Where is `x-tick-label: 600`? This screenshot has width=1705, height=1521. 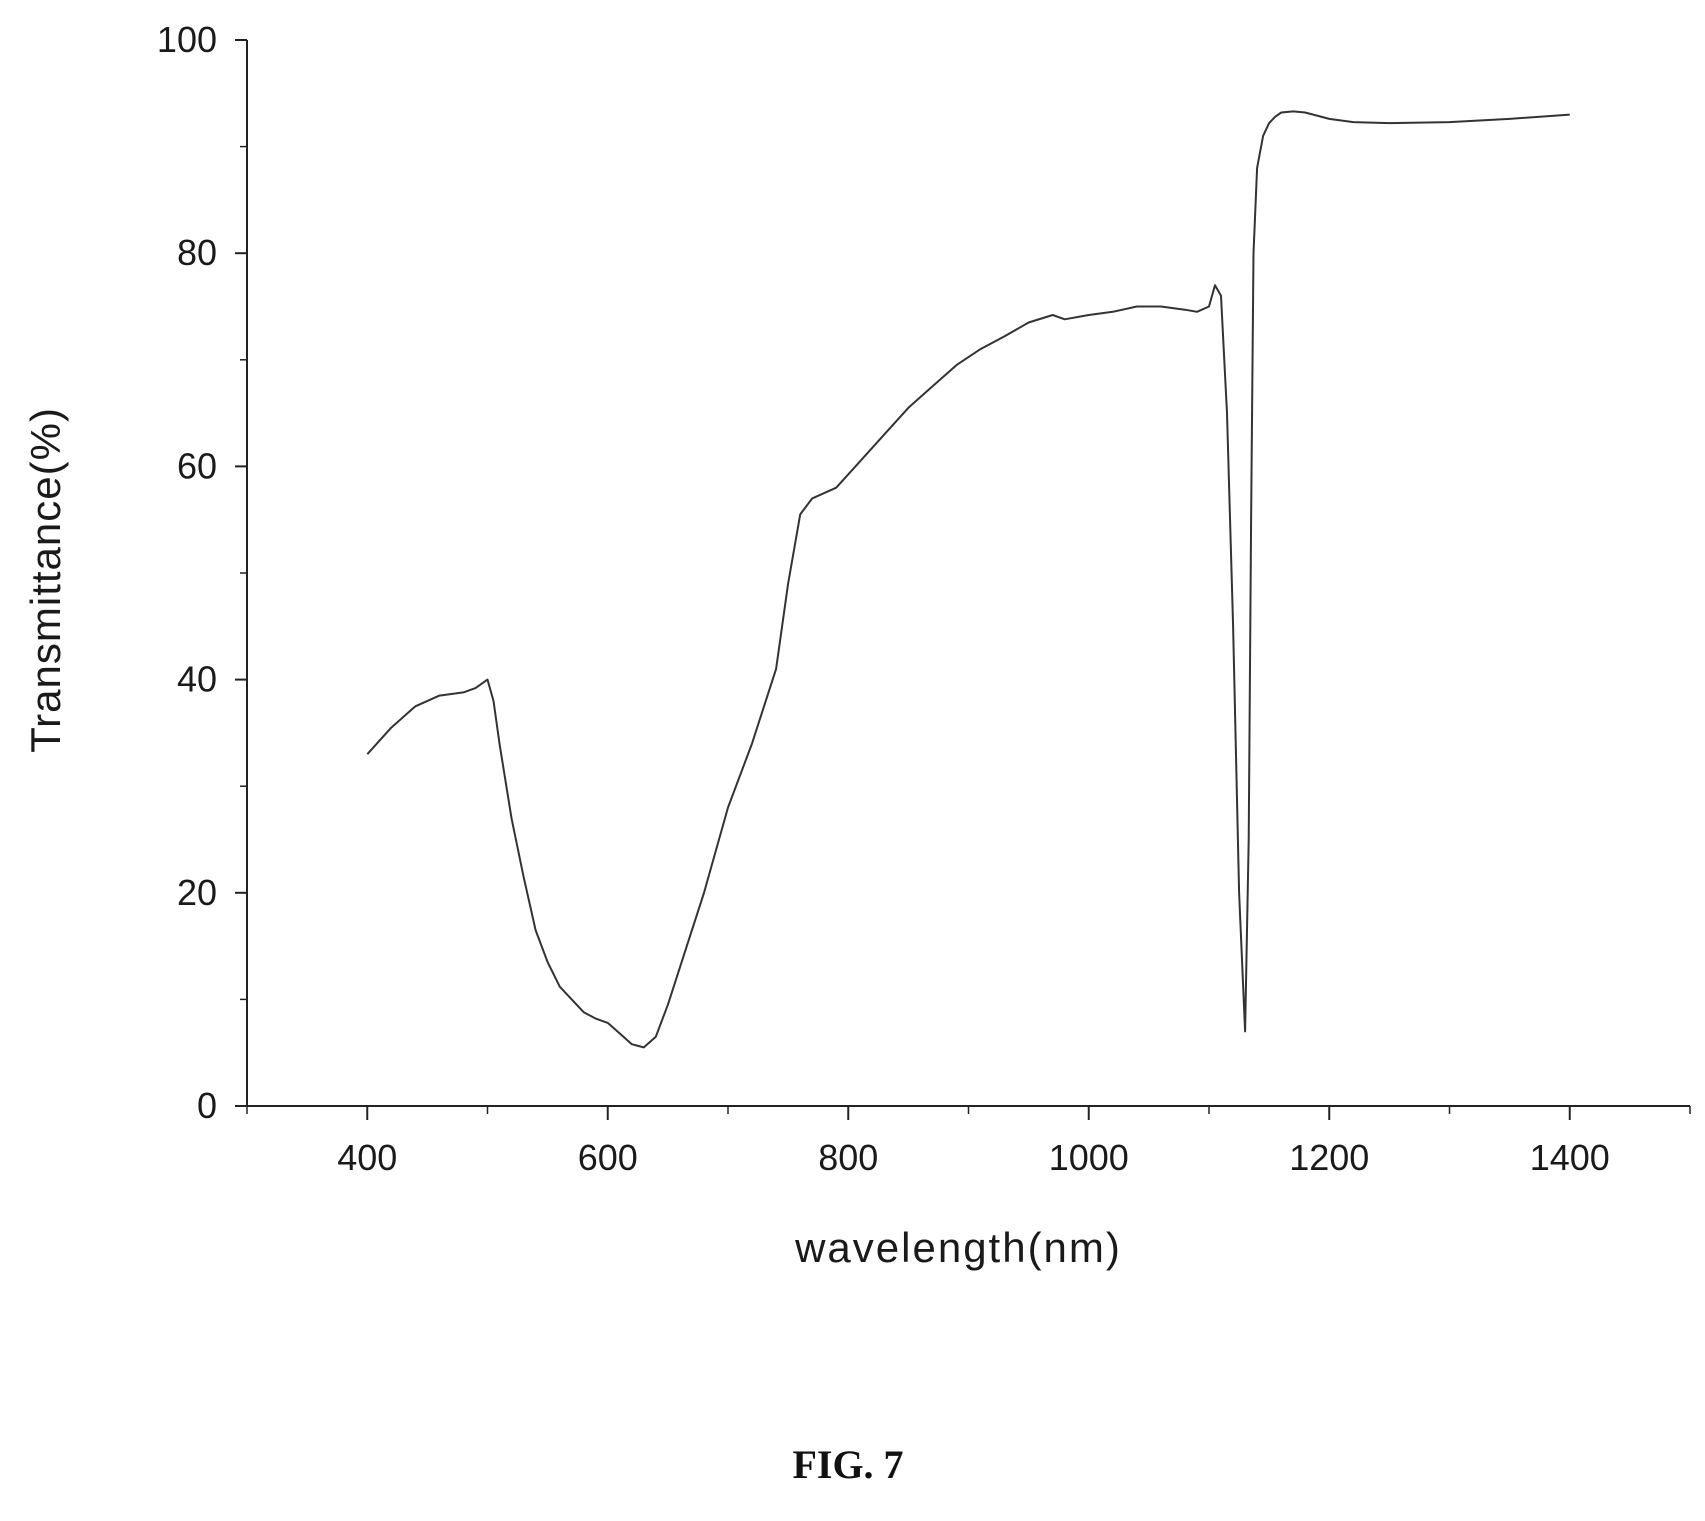 x-tick-label: 600 is located at coordinates (608, 1157).